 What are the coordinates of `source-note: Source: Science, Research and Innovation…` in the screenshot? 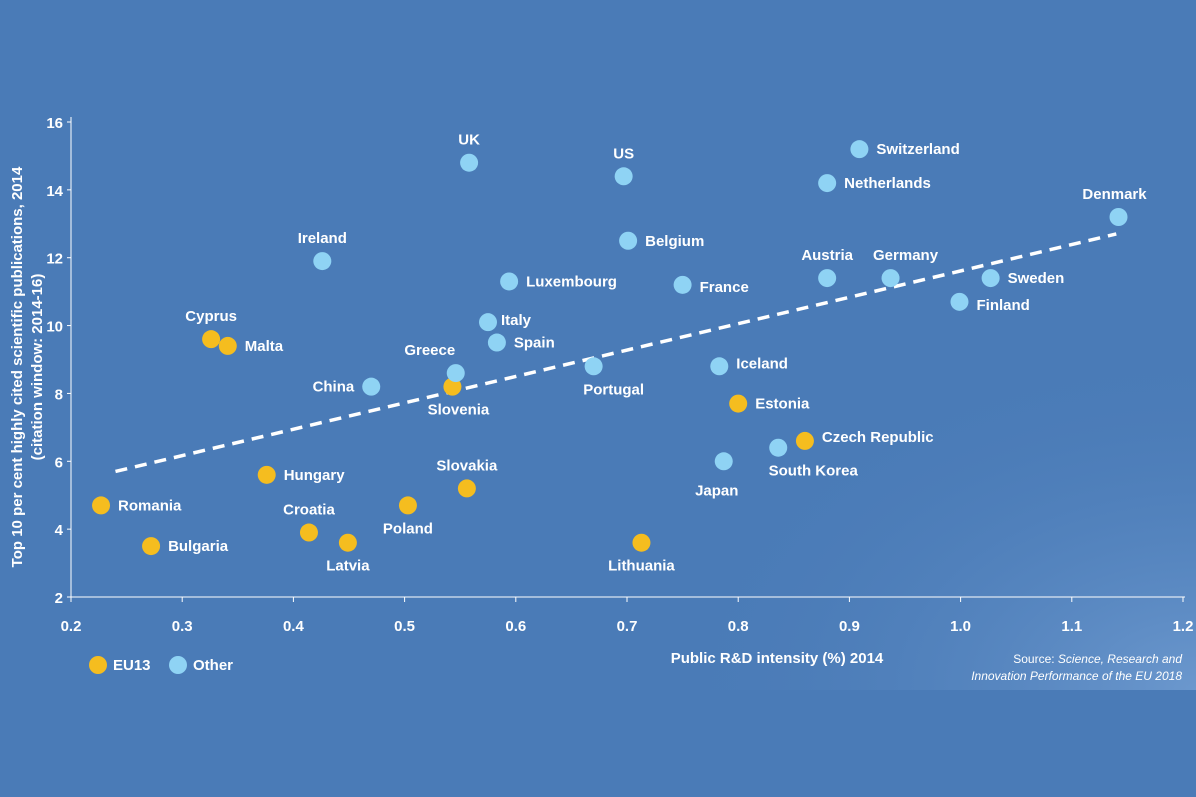 It's located at (1076, 668).